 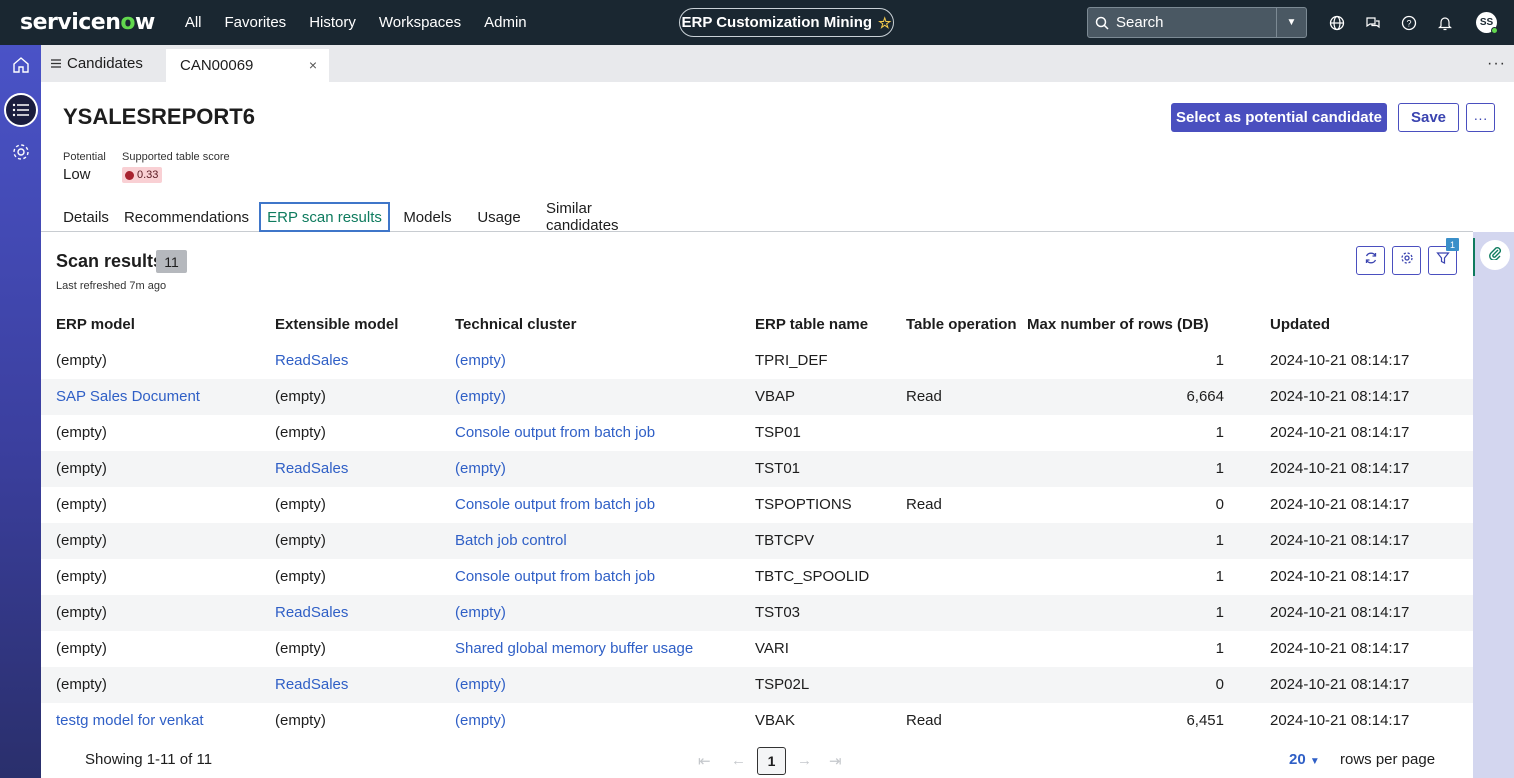 I want to click on nav-admin: Admin, so click(x=505, y=22).